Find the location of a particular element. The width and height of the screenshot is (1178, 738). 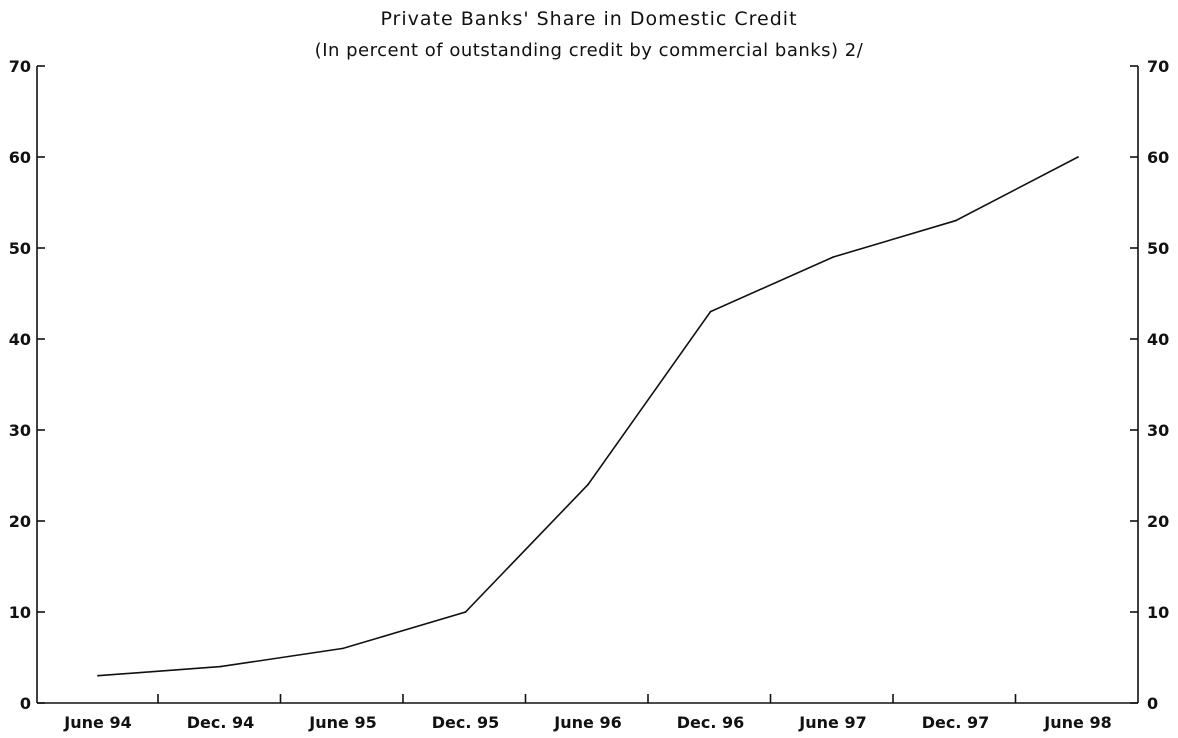

x-tick-label: June 96 is located at coordinates (587, 722).